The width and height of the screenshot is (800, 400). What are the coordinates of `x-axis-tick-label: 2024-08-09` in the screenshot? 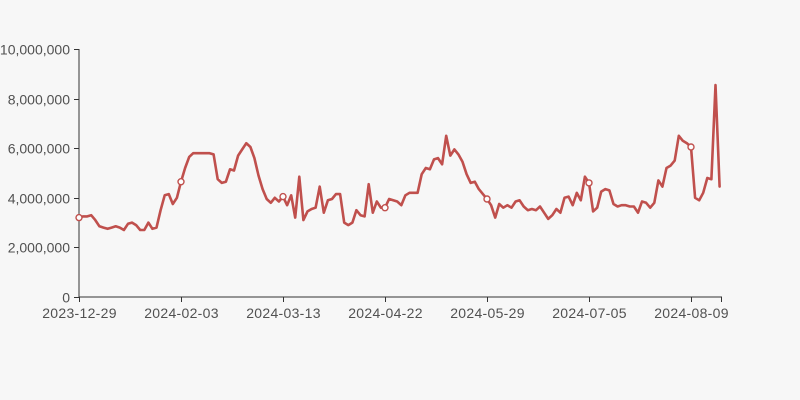 It's located at (691, 313).